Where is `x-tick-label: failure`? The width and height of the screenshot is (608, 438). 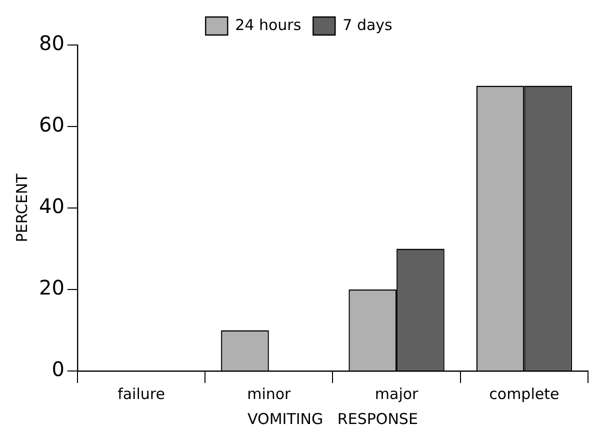 x-tick-label: failure is located at coordinates (141, 393).